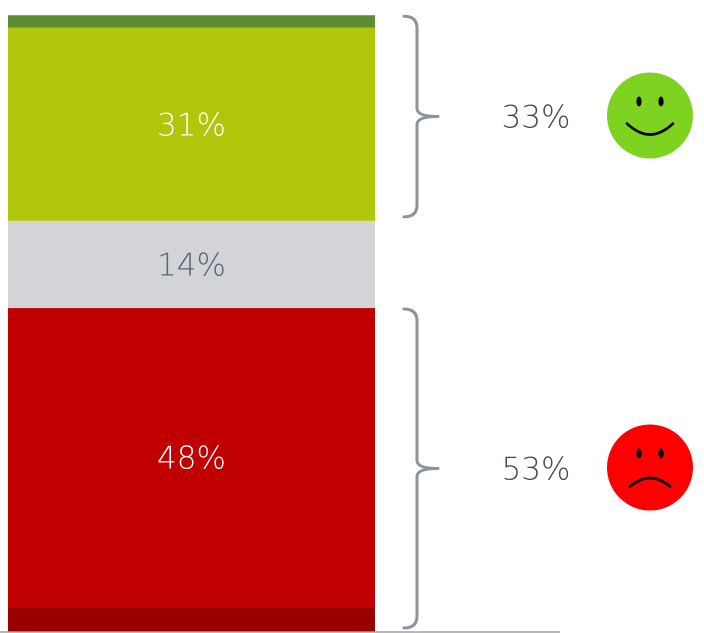 Image resolution: width=704 pixels, height=633 pixels. I want to click on sad-face-icon-eye-right, so click(661, 453).